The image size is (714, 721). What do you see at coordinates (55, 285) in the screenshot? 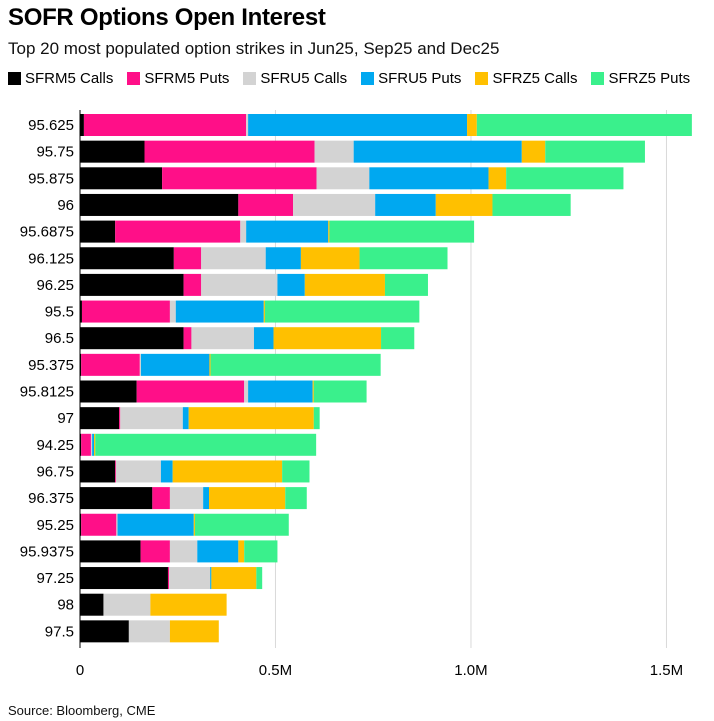
I see `y-category-label: 96.25` at bounding box center [55, 285].